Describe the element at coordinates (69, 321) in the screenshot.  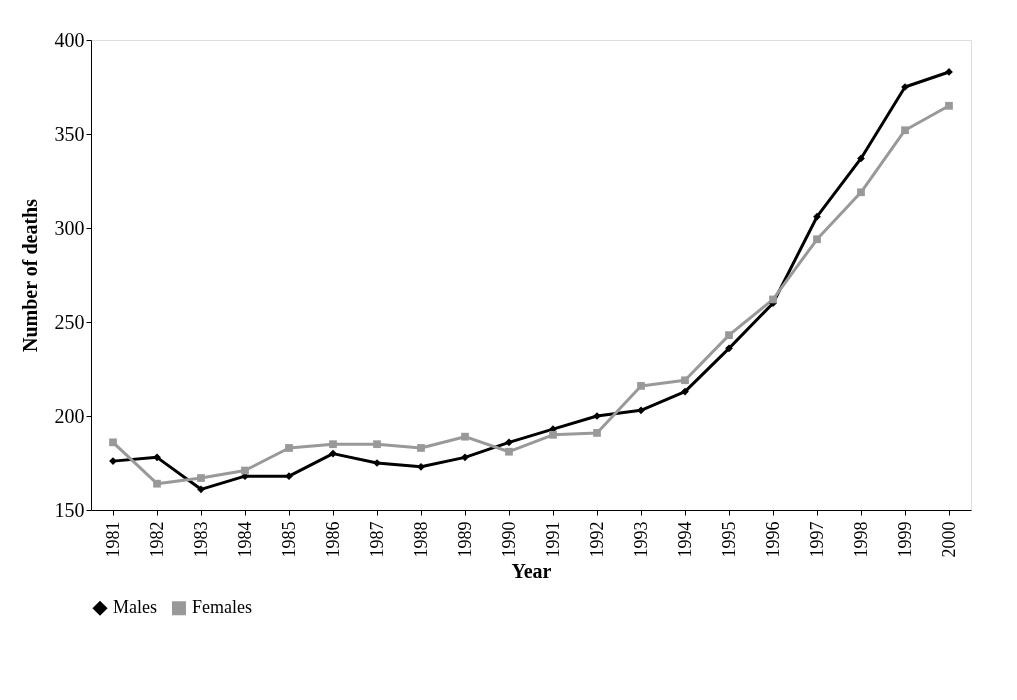
I see `y-tick-label: 250` at that location.